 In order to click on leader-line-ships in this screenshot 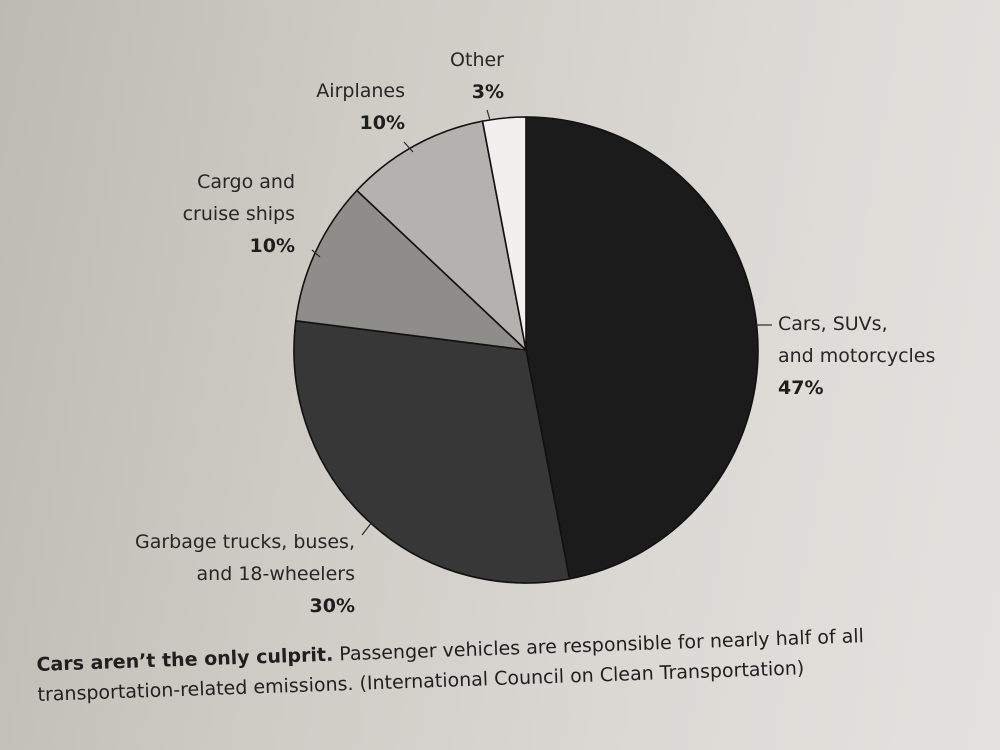, I will do `click(316, 253)`.